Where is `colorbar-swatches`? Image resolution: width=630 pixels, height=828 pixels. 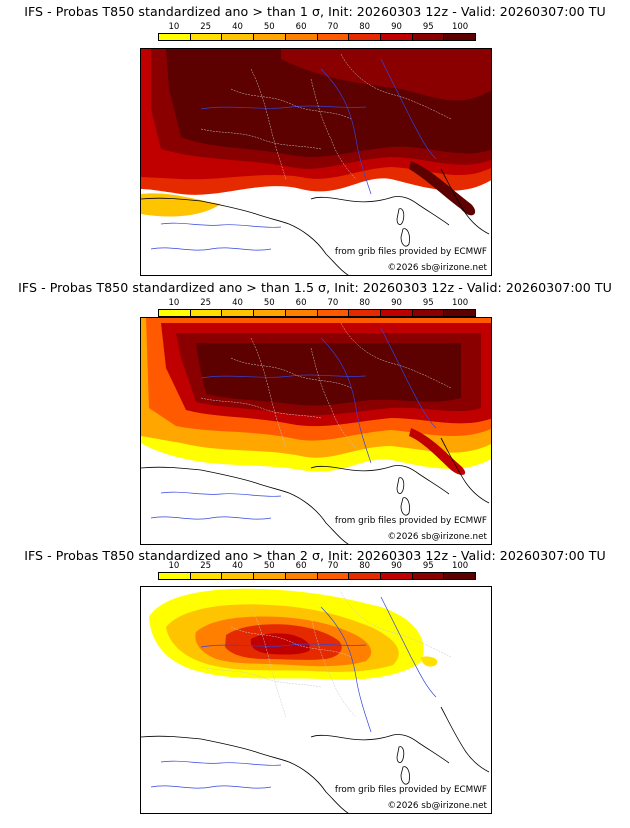
colorbar-swatches is located at coordinates (317, 37).